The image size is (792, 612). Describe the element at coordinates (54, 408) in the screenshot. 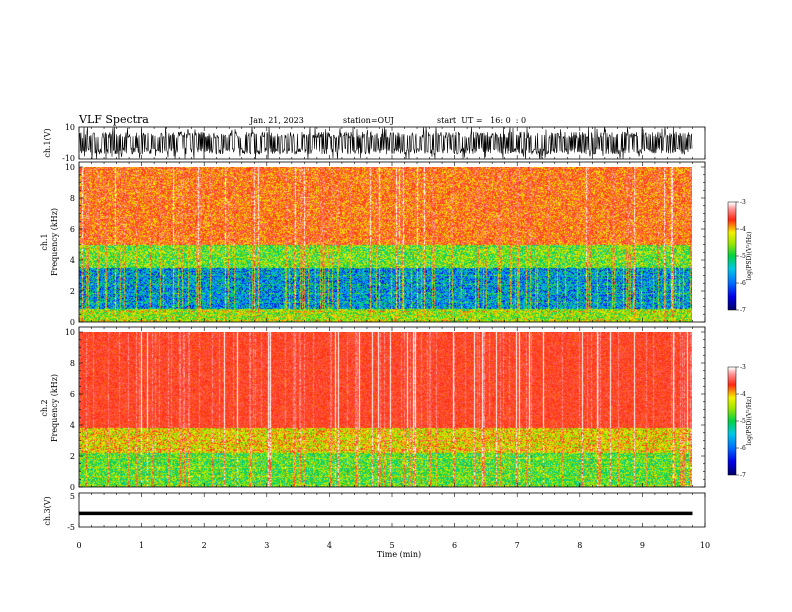

I see `ch2-spectrogram-ylabel-freq: Frequency (kHz)` at that location.